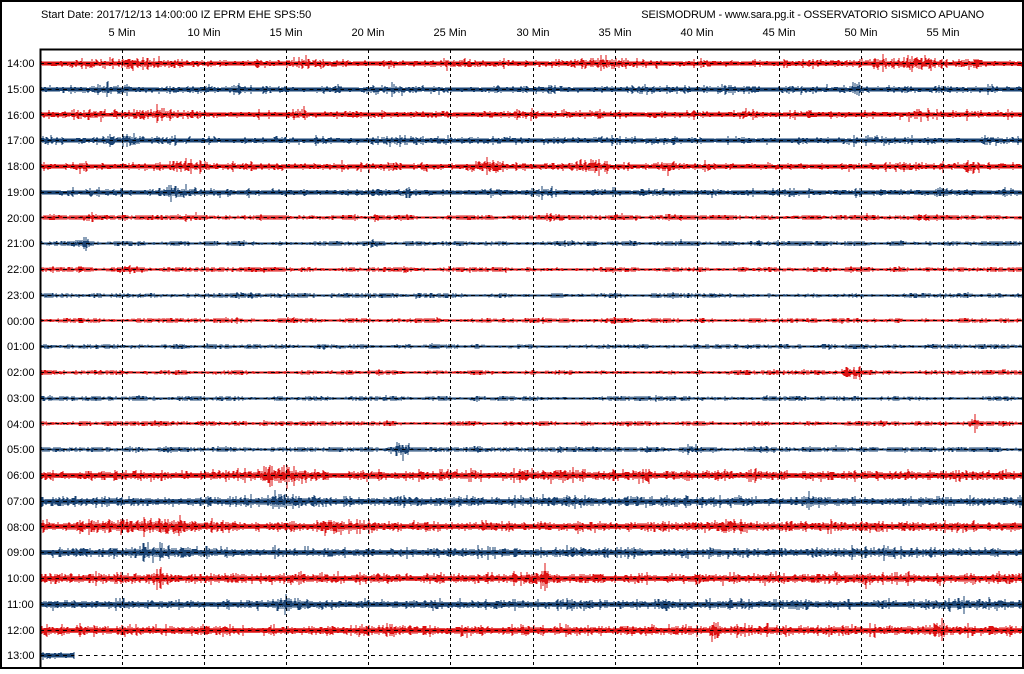  Describe the element at coordinates (21, 193) in the screenshot. I see `svg-text: 19:00` at that location.